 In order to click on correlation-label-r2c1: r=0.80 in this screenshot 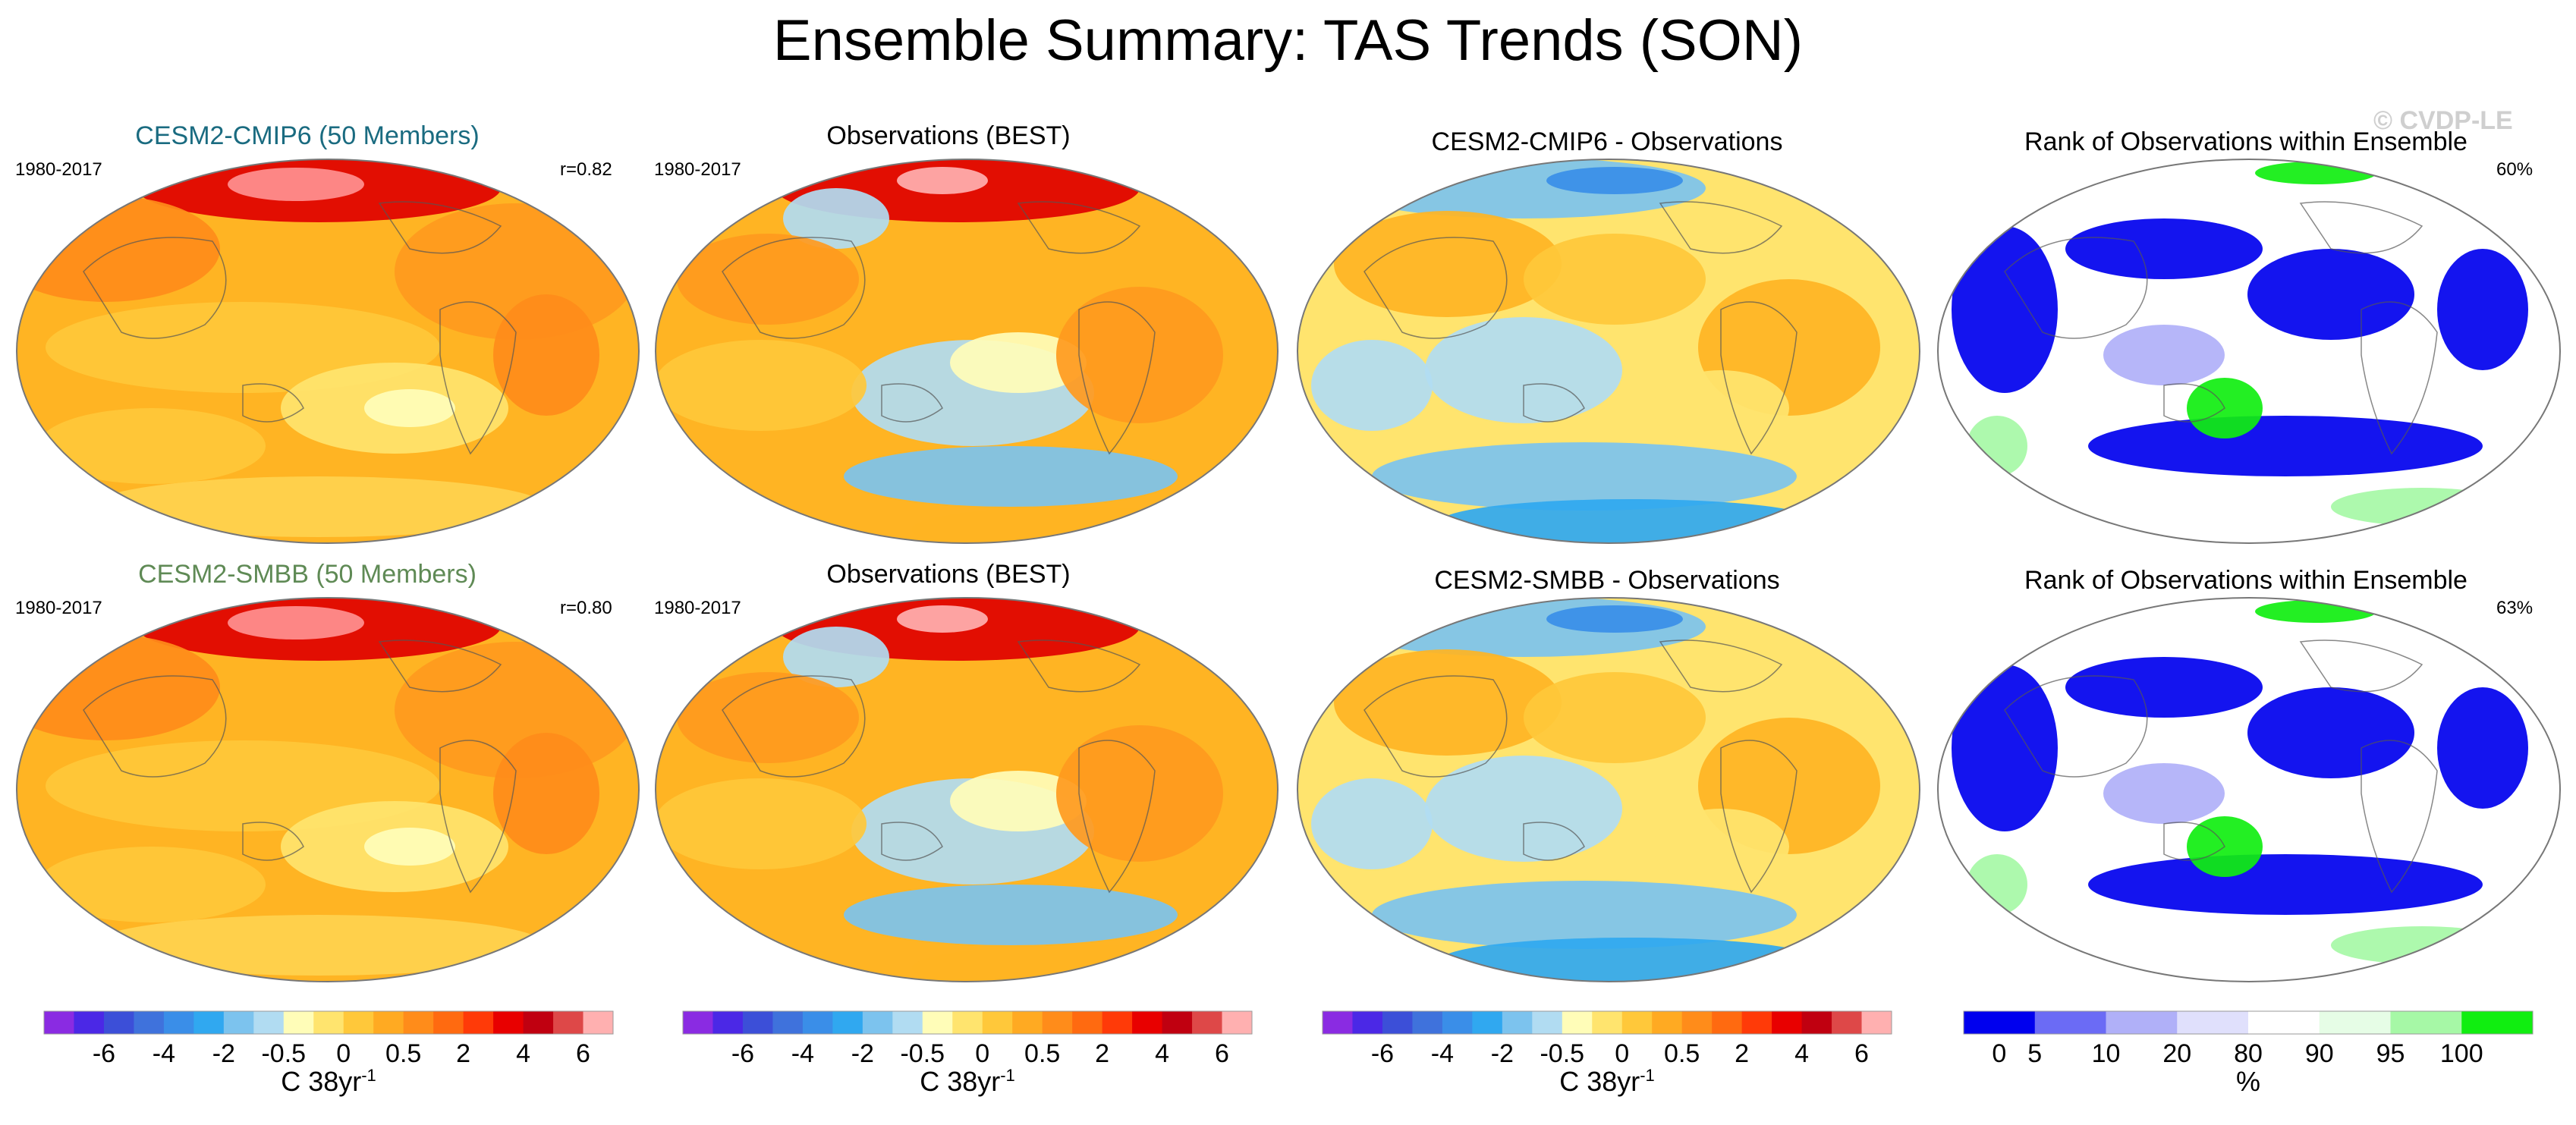, I will do `click(586, 608)`.